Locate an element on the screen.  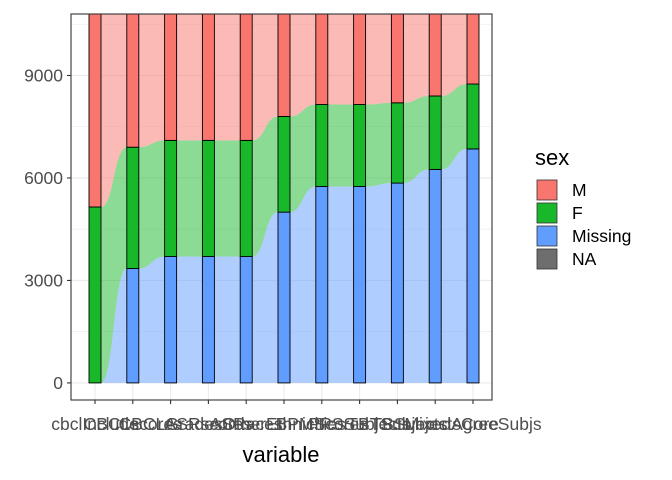
legend-label-missing: Missing is located at coordinates (601, 236).